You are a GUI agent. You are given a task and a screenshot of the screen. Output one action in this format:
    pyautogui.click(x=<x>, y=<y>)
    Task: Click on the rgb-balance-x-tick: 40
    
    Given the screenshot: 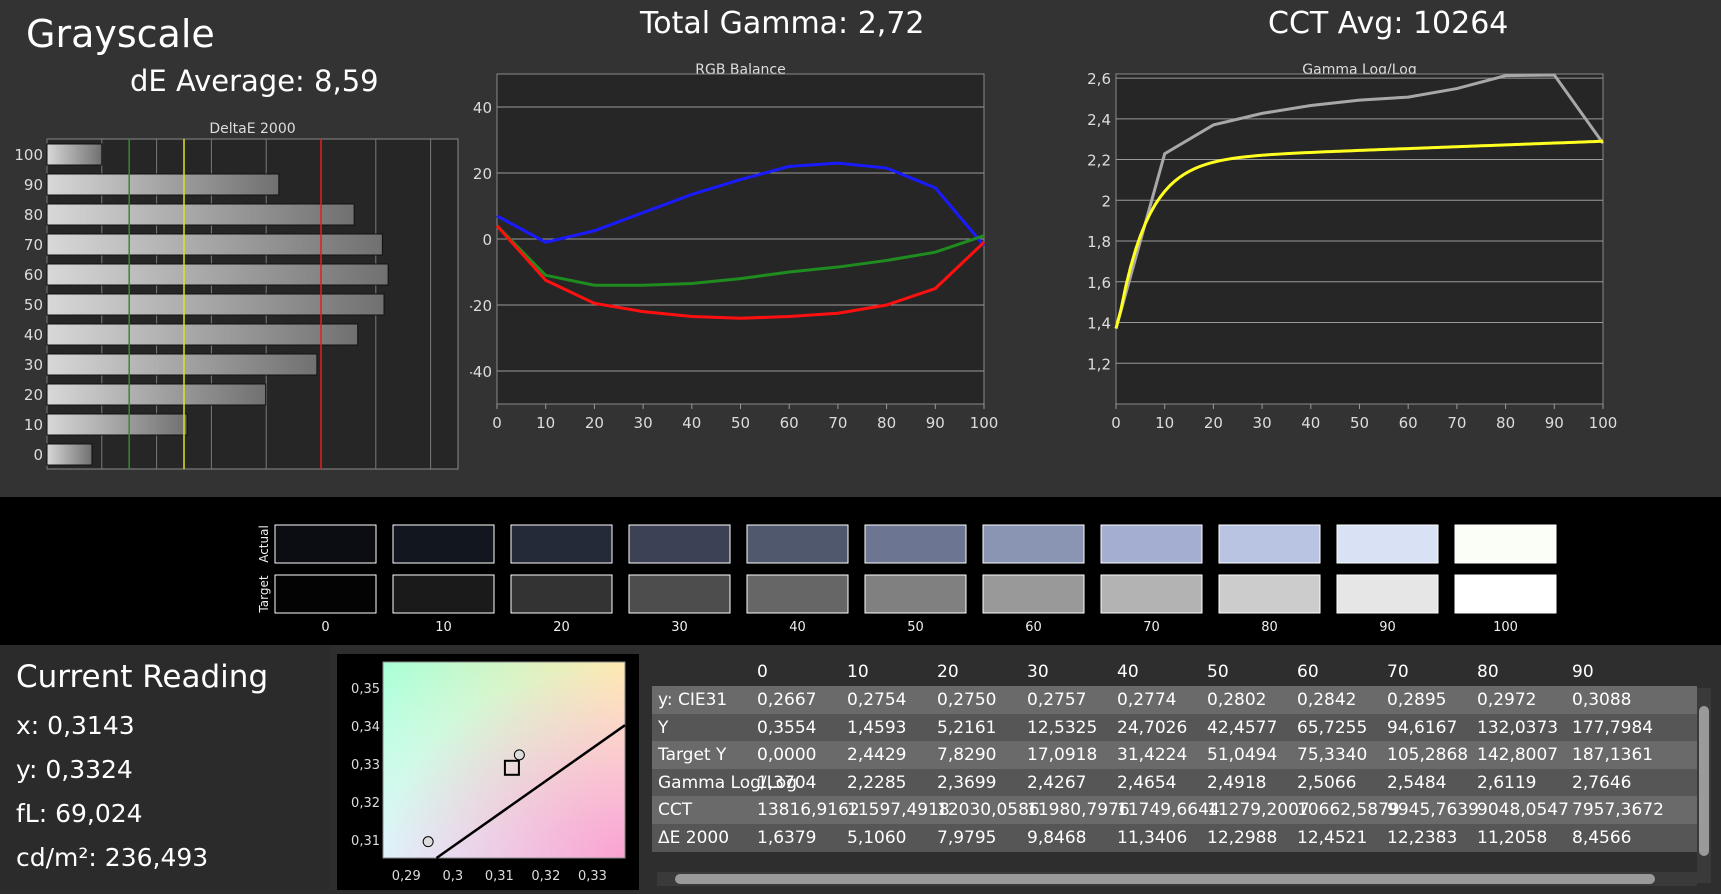 What is the action you would take?
    pyautogui.click(x=691, y=423)
    